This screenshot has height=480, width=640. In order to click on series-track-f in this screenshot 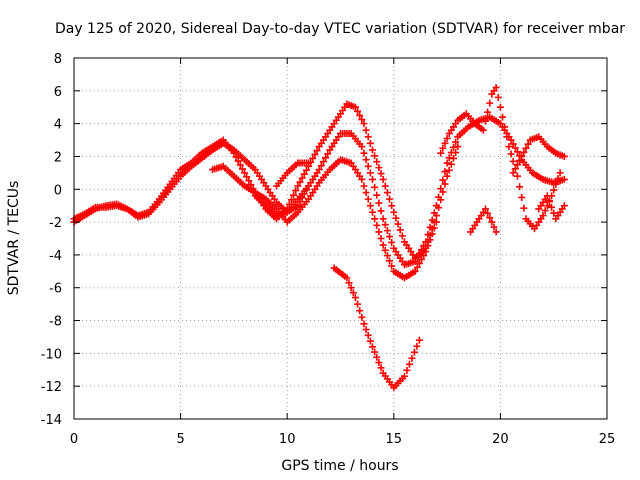, I will do `click(376, 328)`.